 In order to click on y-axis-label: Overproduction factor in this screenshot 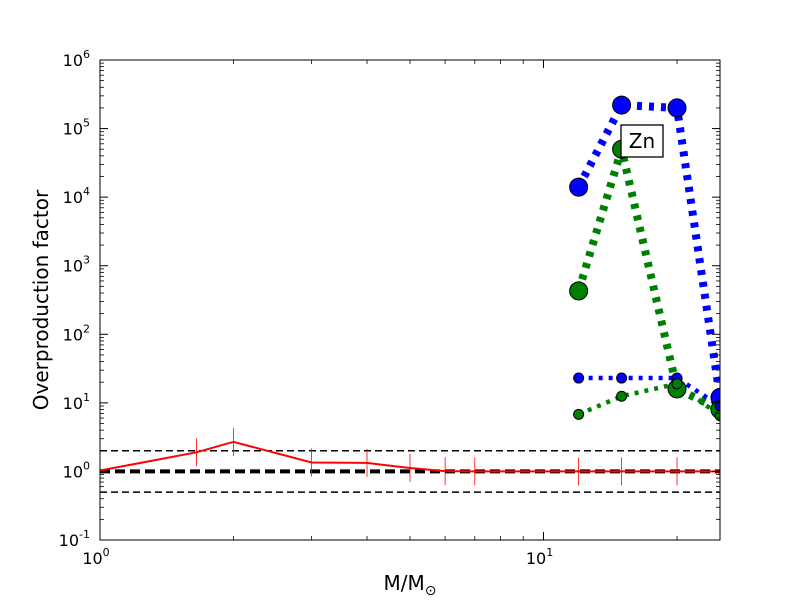, I will do `click(41, 299)`.